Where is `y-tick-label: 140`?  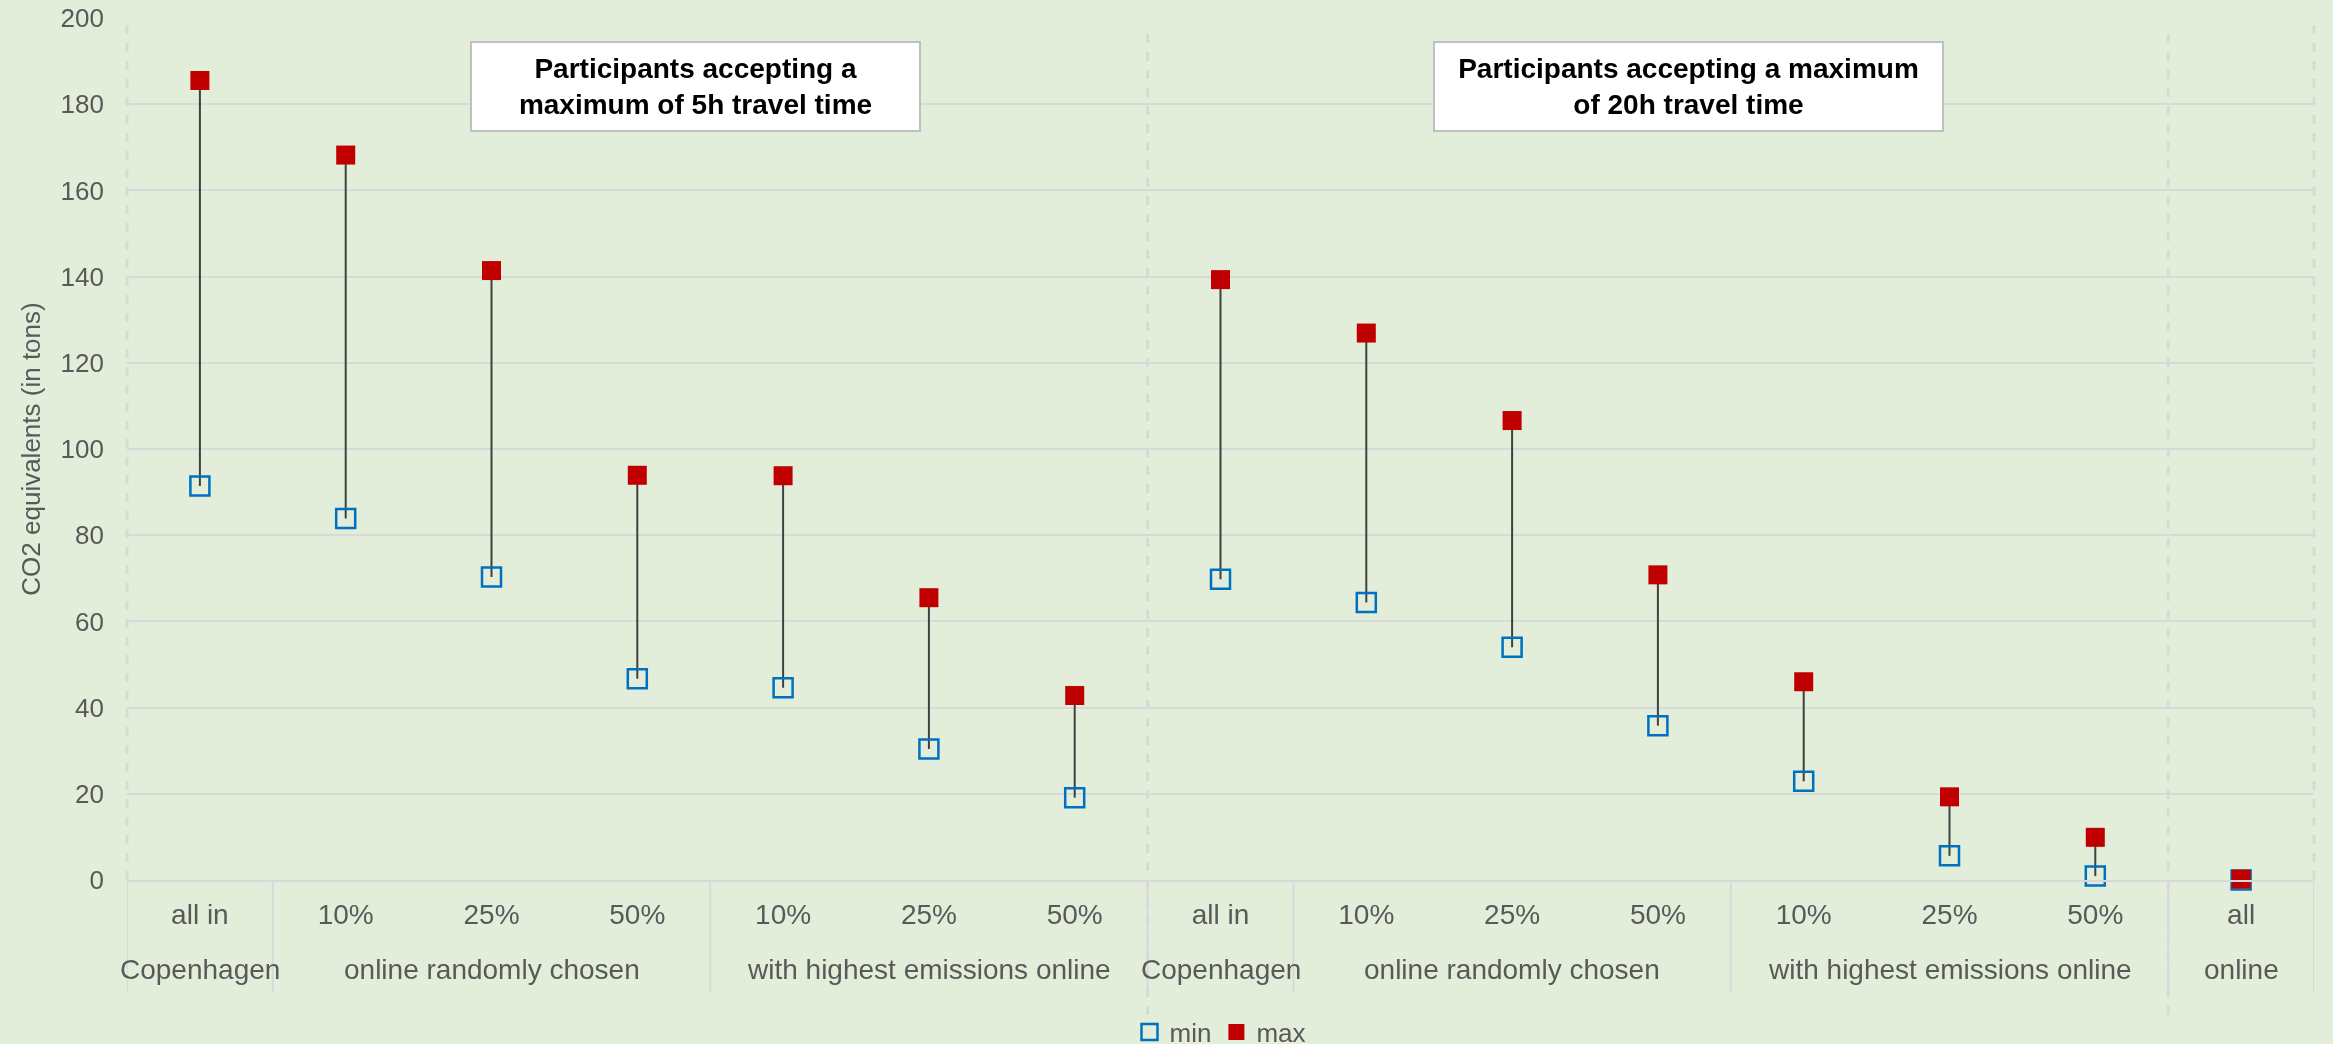
y-tick-label: 140 is located at coordinates (82, 276).